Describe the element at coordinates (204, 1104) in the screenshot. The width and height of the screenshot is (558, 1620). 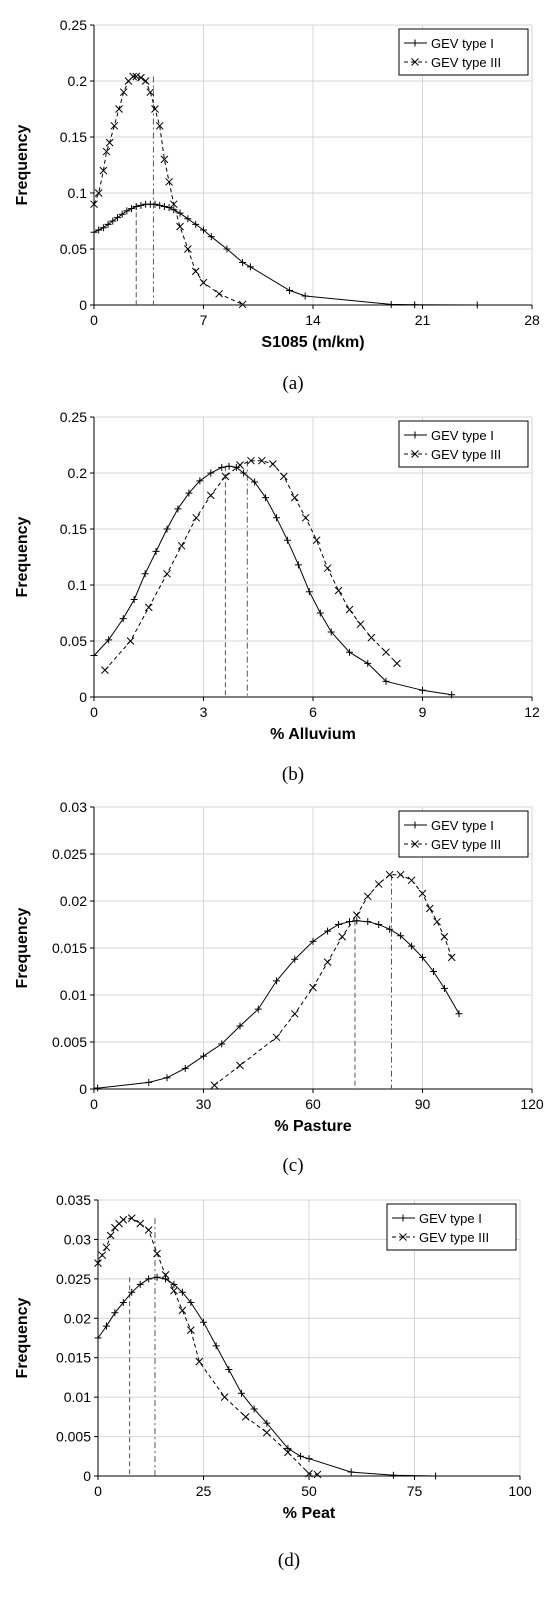
I see `x-tick-label: 30` at that location.